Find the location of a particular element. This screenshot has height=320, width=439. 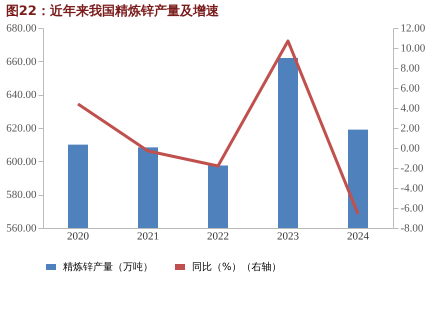

y2-tick-label: -6.00 is located at coordinates (412, 208).